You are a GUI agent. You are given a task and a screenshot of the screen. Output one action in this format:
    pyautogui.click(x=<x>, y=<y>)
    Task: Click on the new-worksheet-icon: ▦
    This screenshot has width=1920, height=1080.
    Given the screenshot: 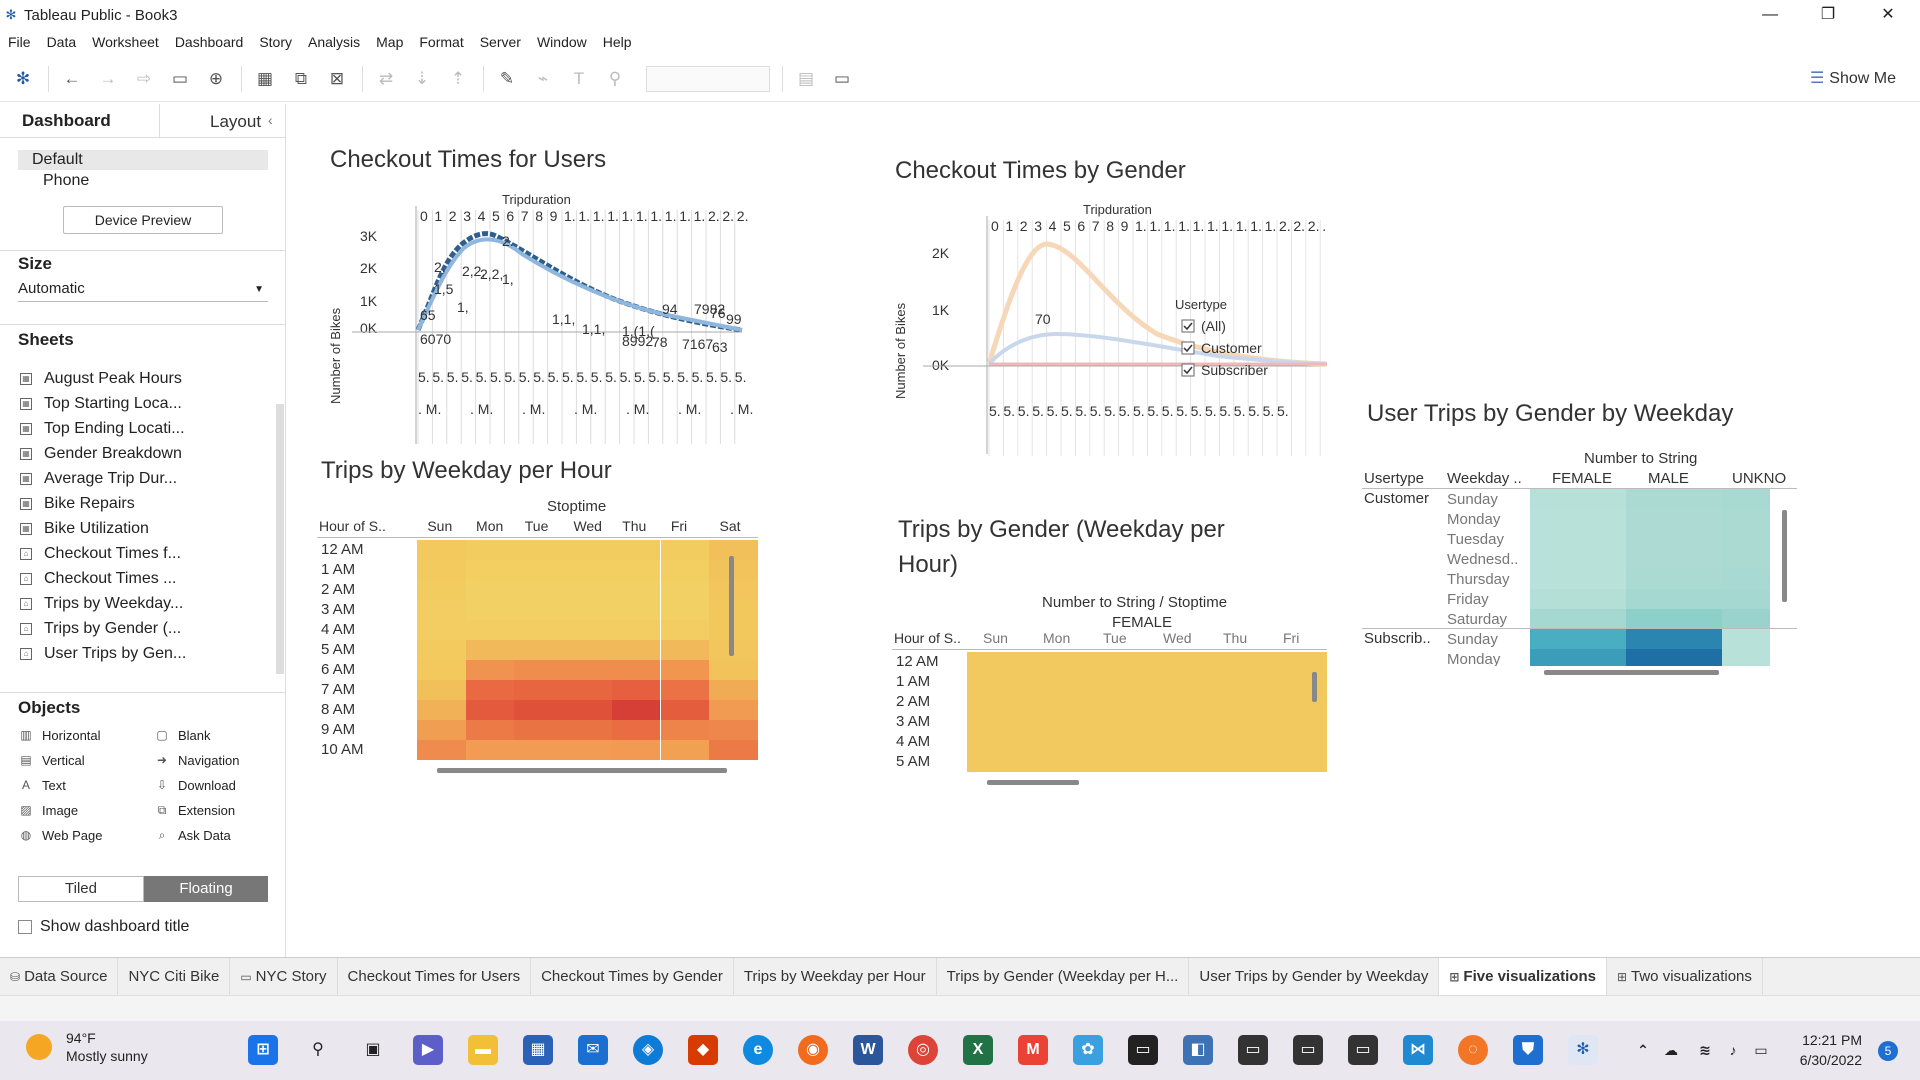 What is the action you would take?
    pyautogui.click(x=265, y=78)
    